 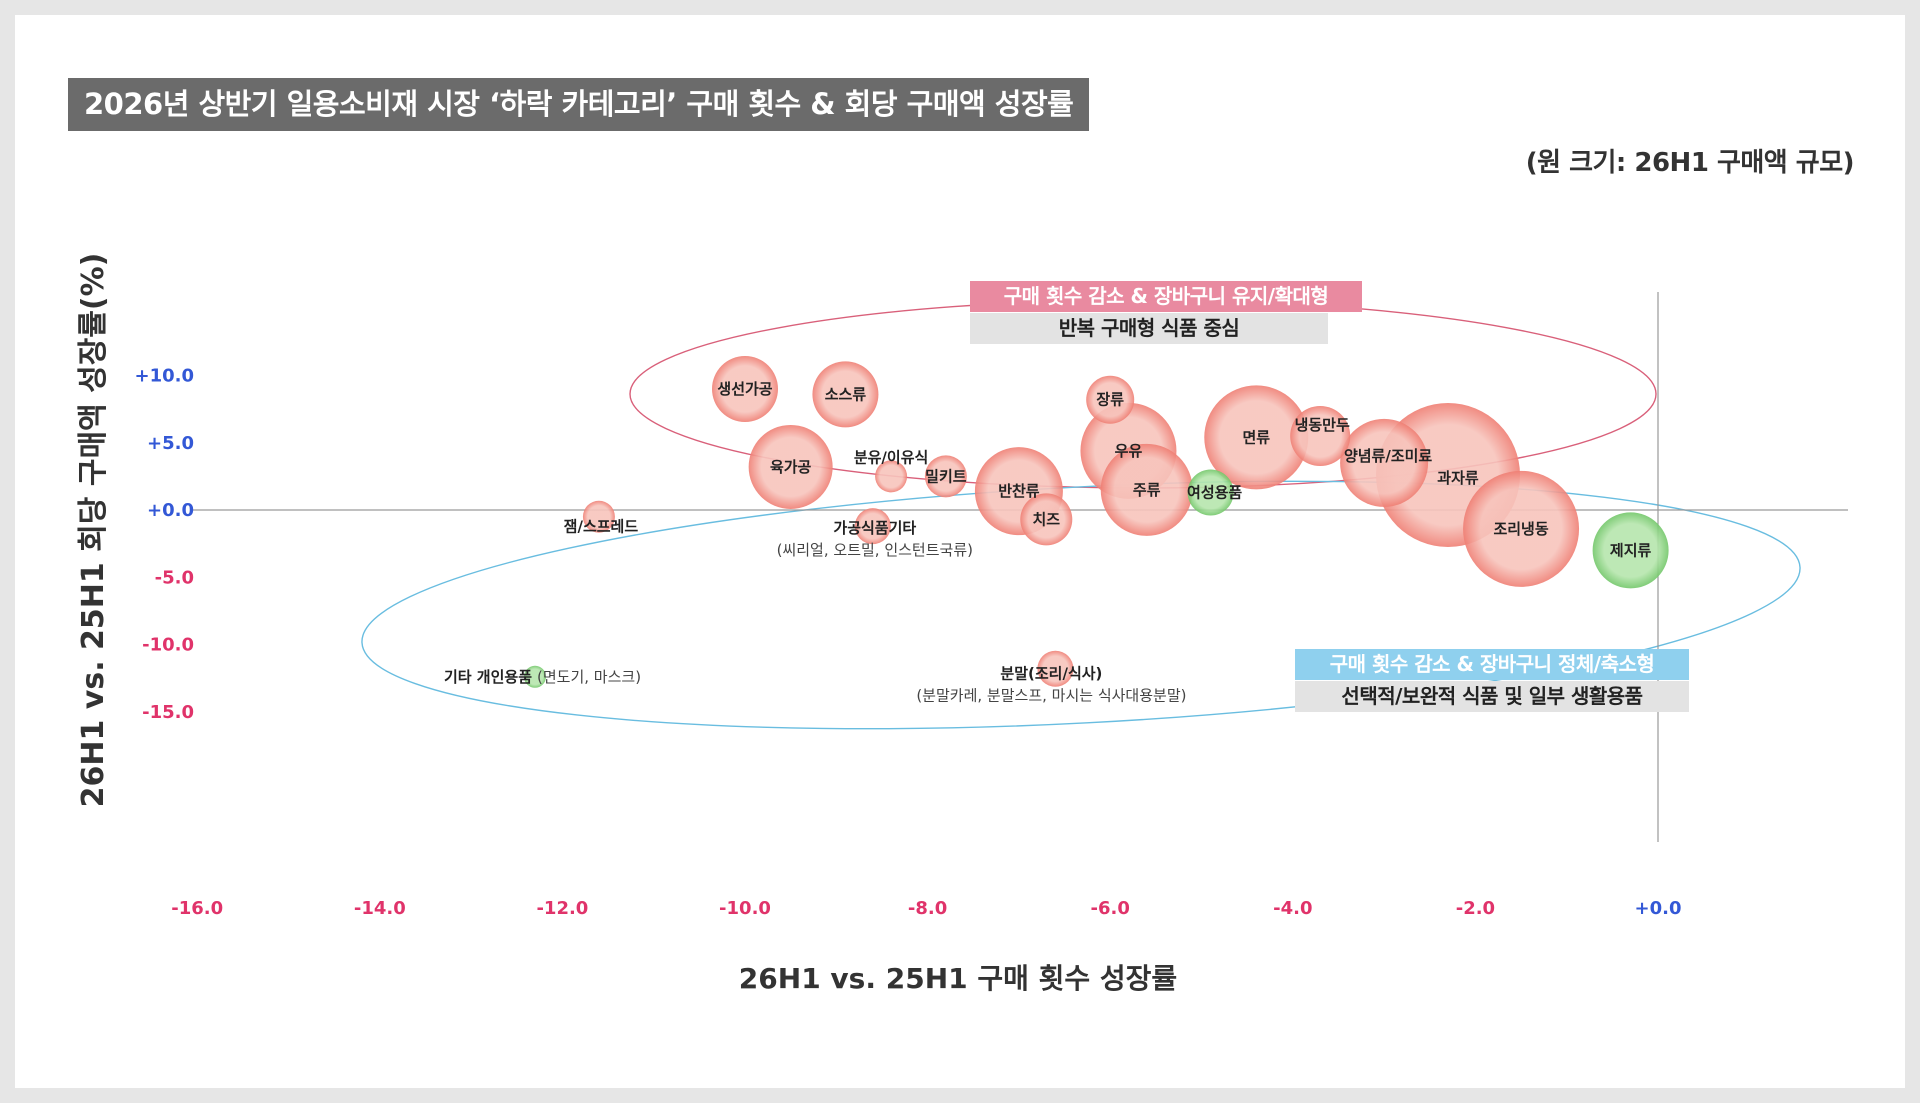 What do you see at coordinates (589, 677) in the screenshot?
I see `bubble-sublabel: (면도기, 마스크)` at bounding box center [589, 677].